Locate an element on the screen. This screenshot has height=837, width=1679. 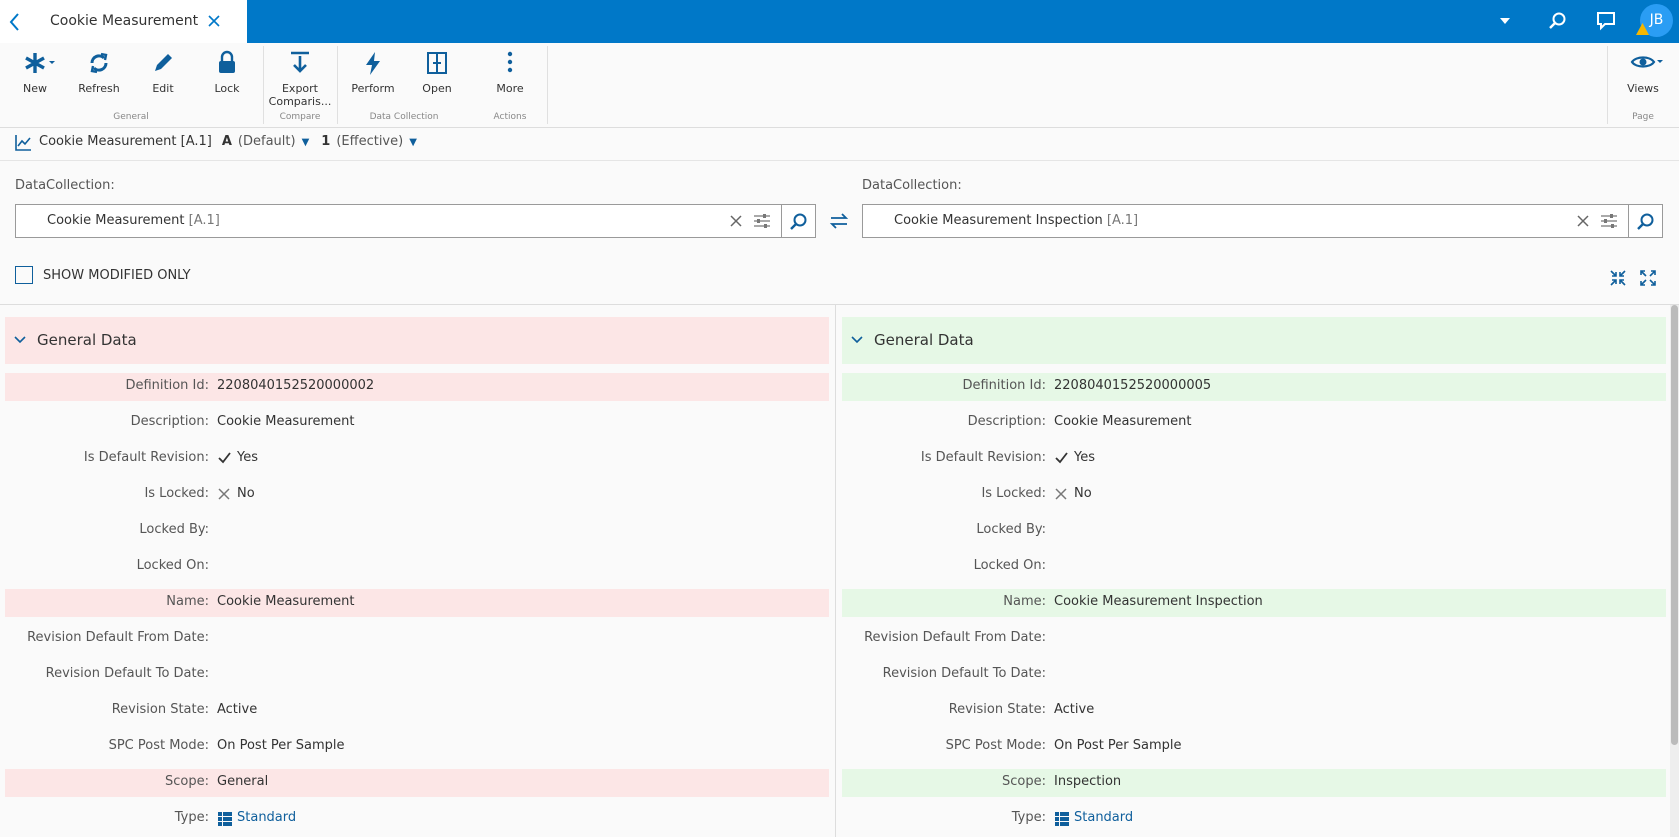
toolbar-button: Edit is located at coordinates (163, 88).